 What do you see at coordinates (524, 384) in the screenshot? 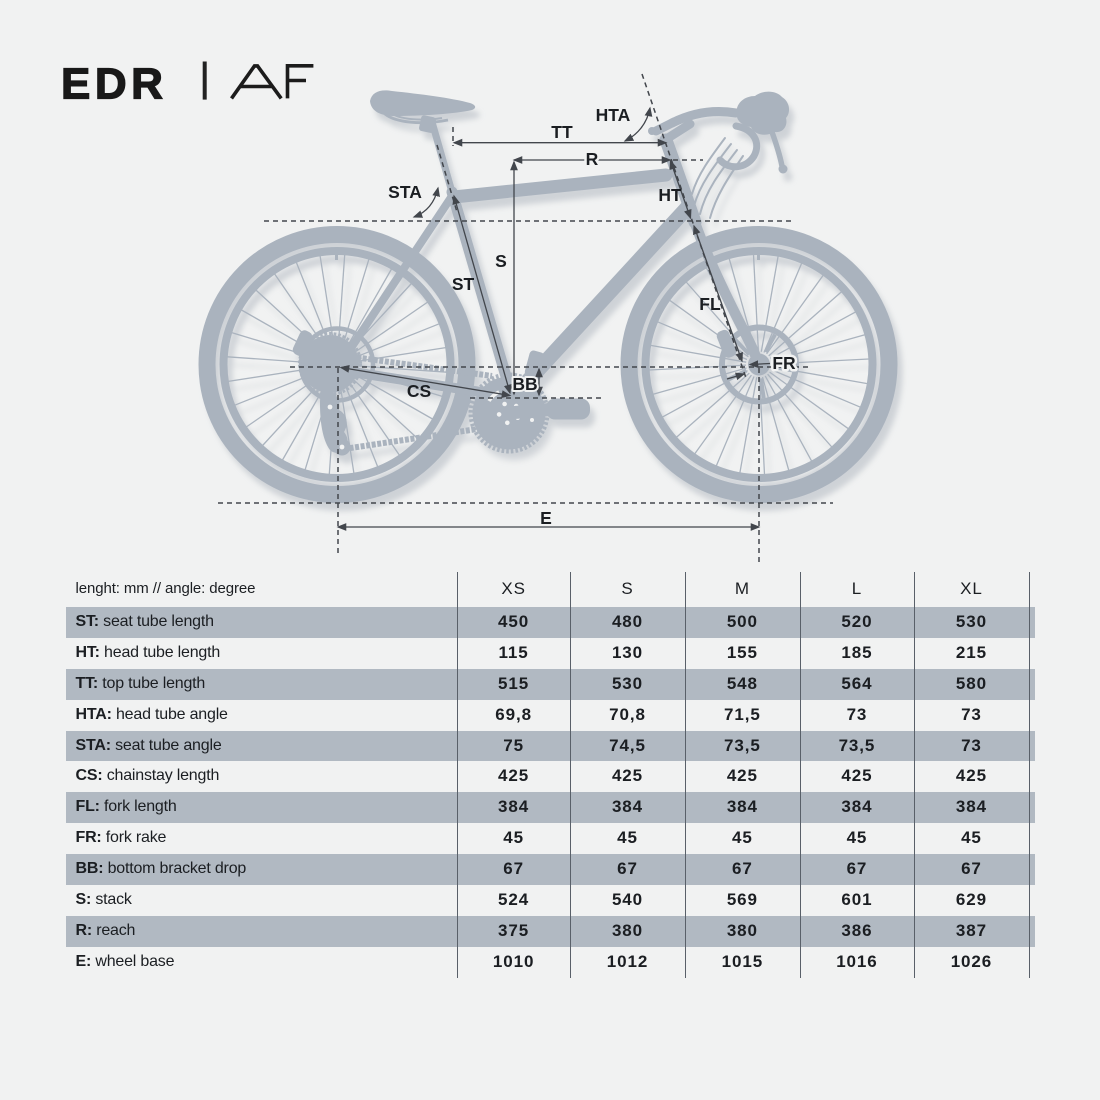
I see `svg-text: BB` at bounding box center [524, 384].